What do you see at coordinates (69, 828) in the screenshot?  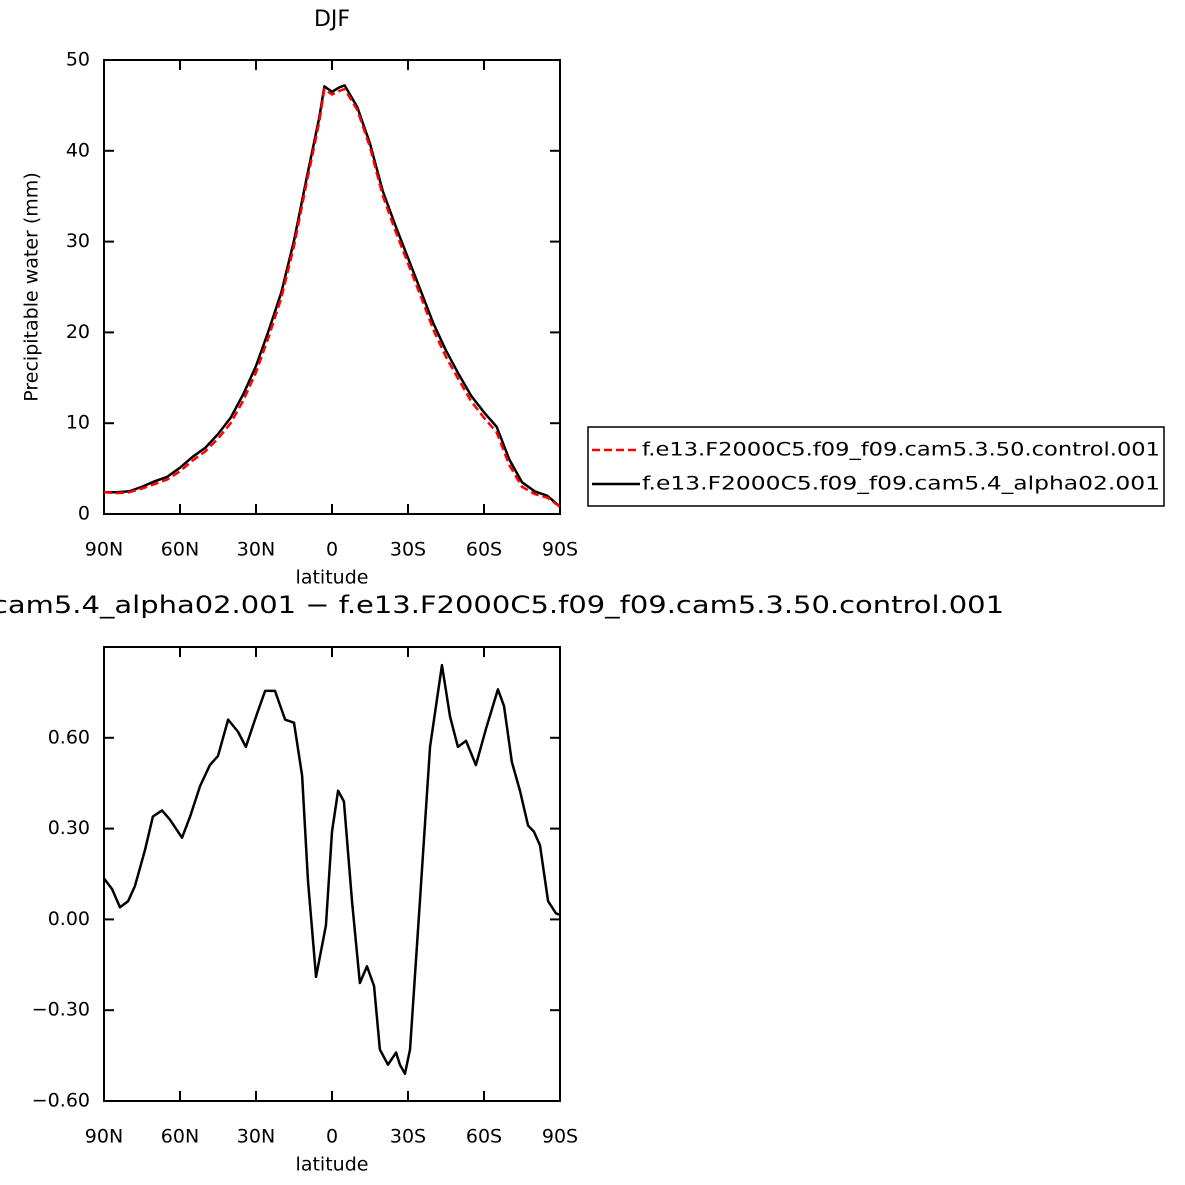 I see `y-tick-label: 0.30` at bounding box center [69, 828].